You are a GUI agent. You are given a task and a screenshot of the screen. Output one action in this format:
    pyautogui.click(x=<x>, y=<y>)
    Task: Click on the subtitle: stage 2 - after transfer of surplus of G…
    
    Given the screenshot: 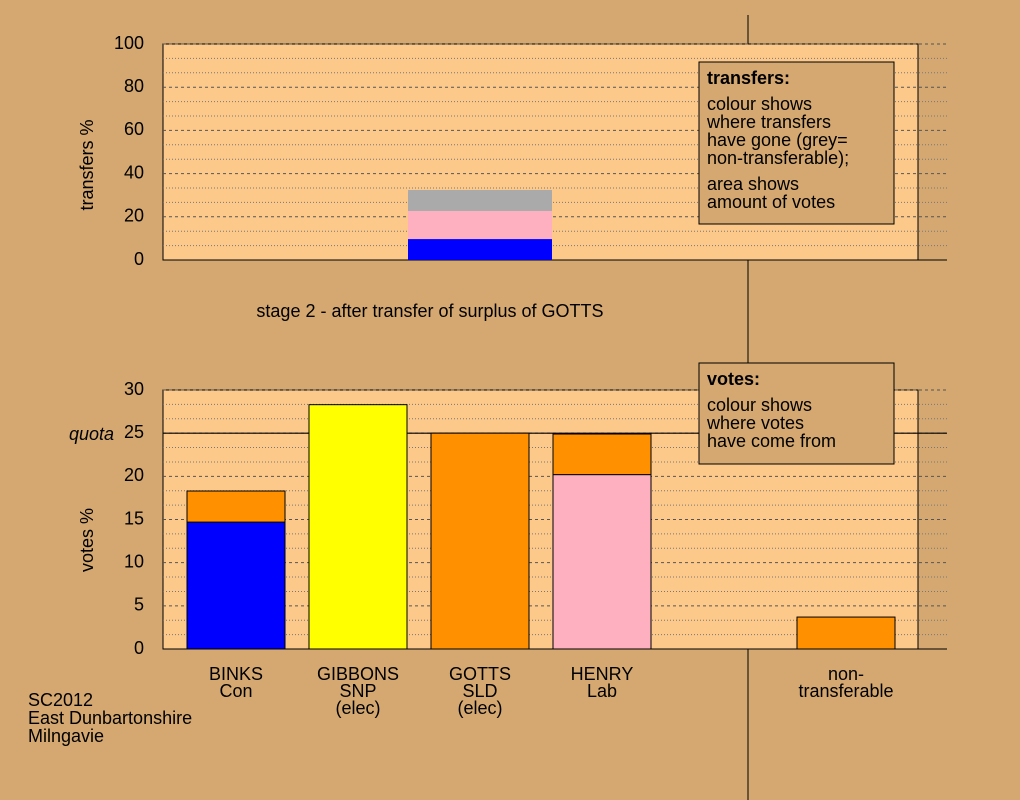 What is the action you would take?
    pyautogui.click(x=429, y=311)
    